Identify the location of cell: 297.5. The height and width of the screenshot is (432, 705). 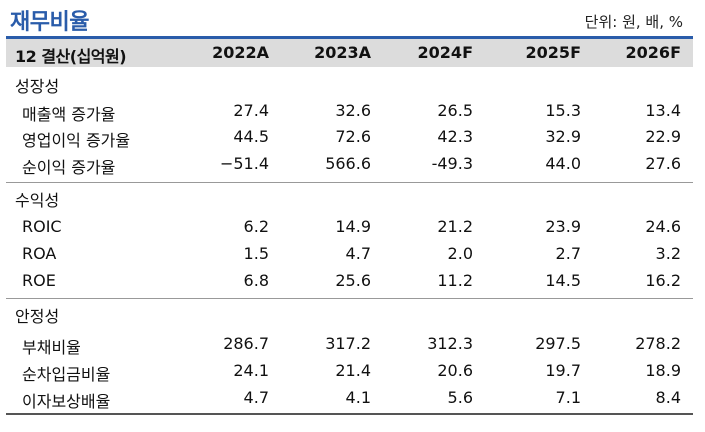
(558, 343).